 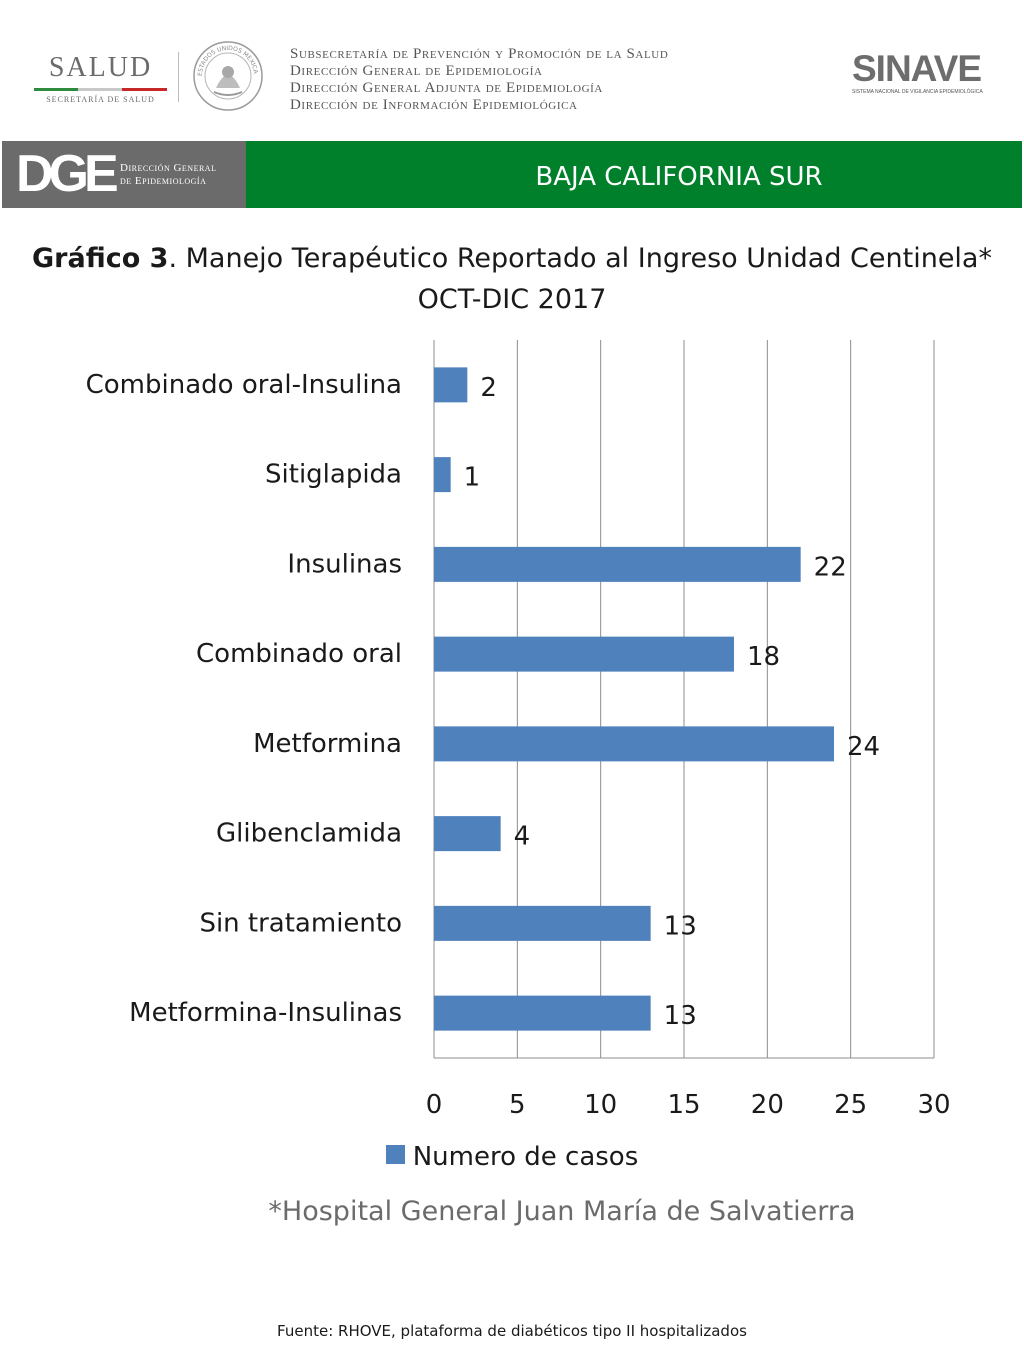 What do you see at coordinates (830, 567) in the screenshot?
I see `data-label: 22` at bounding box center [830, 567].